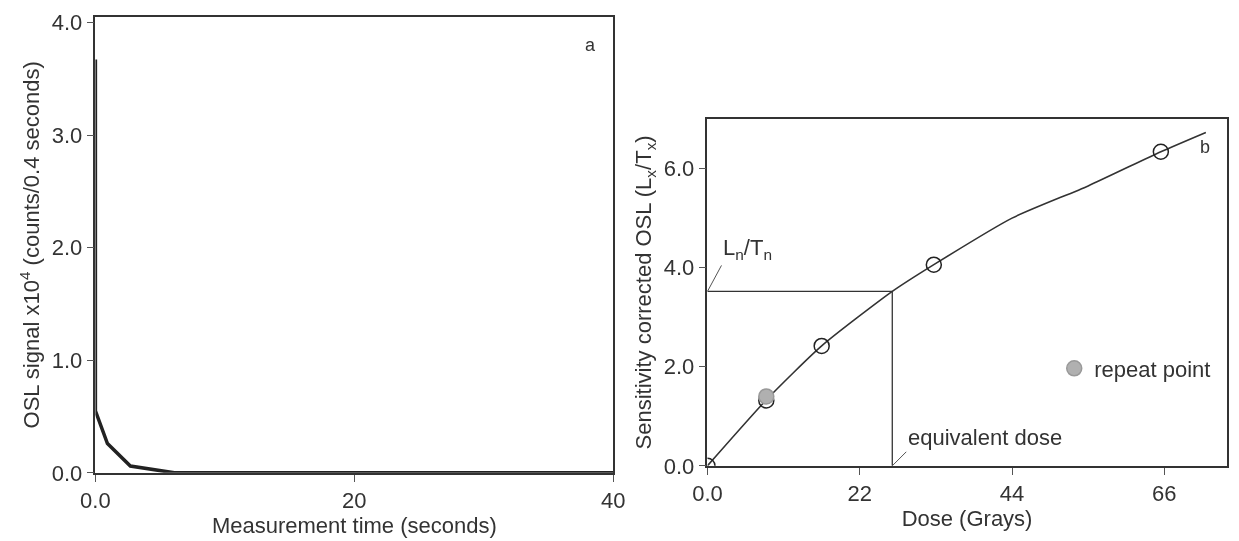 The height and width of the screenshot is (541, 1239). I want to click on x-tick-label: 44, so click(1012, 493).